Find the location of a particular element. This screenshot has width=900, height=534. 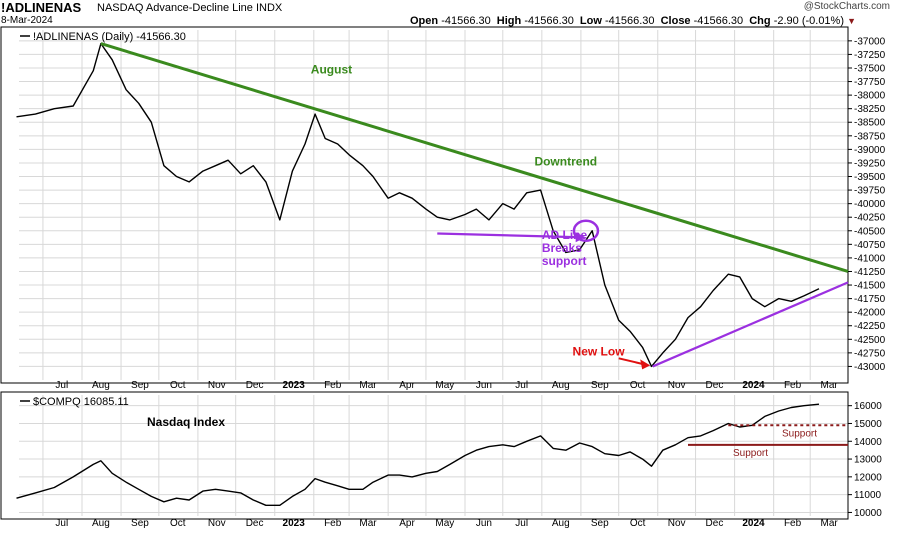

adline-tick-label: -40000 is located at coordinates (870, 204).